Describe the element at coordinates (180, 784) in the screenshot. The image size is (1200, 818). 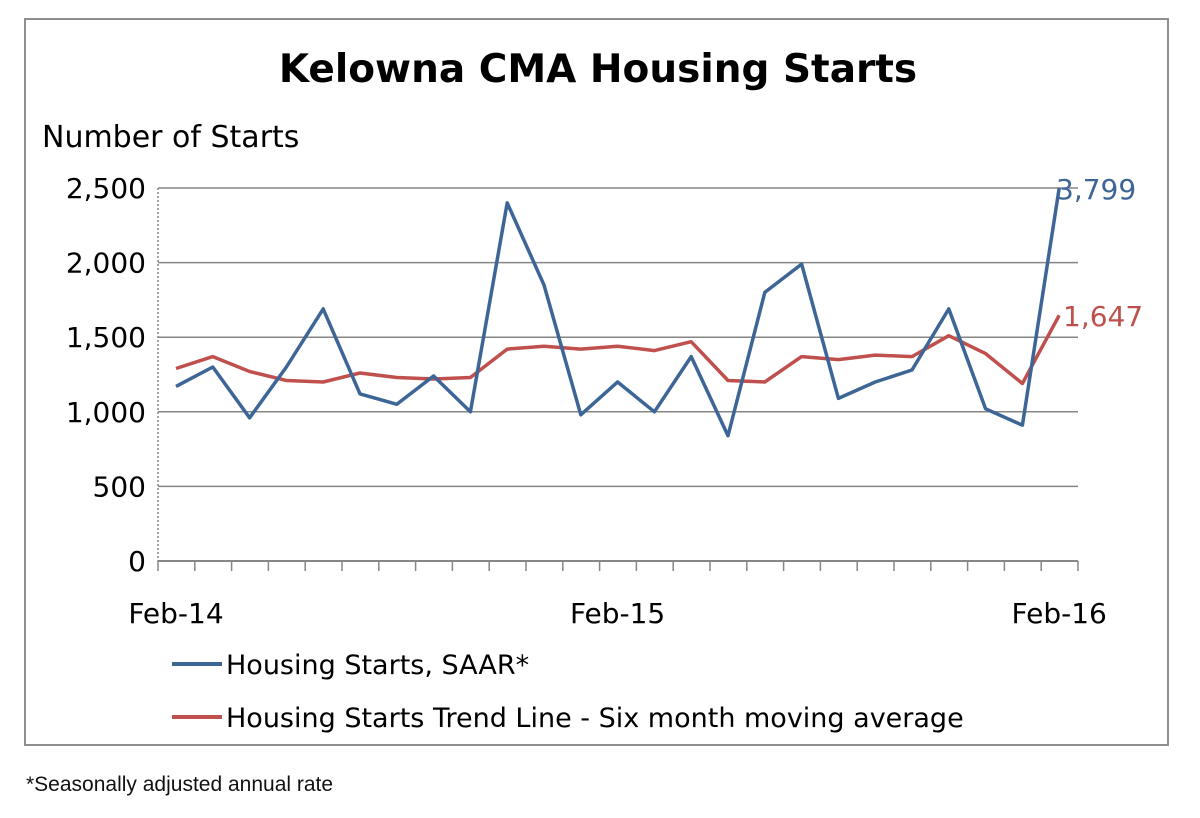
I see `footnote: *Seasonally adjusted annual rate` at that location.